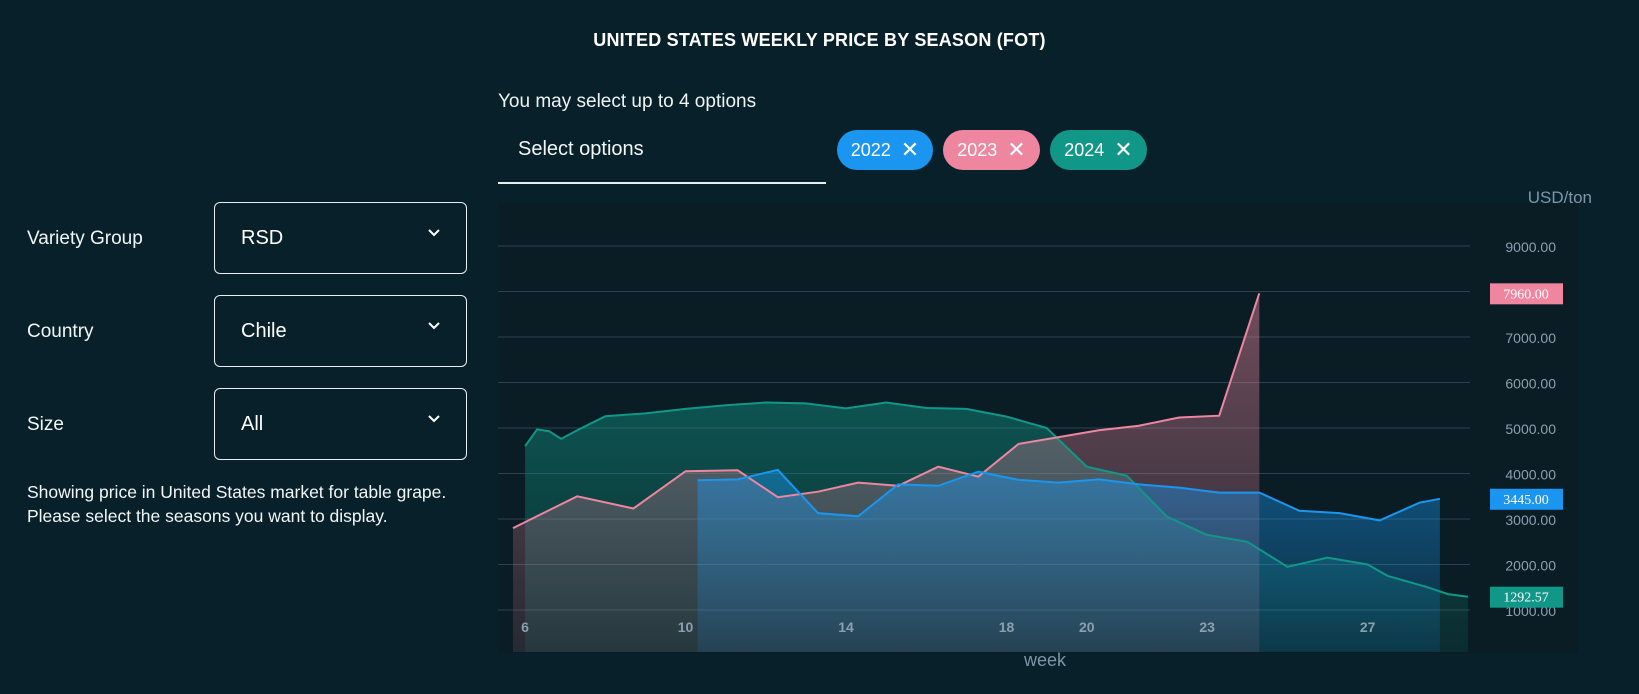  What do you see at coordinates (1526, 445) in the screenshot?
I see `last-value-labels: 1292.57 7960.00 3445.00` at bounding box center [1526, 445].